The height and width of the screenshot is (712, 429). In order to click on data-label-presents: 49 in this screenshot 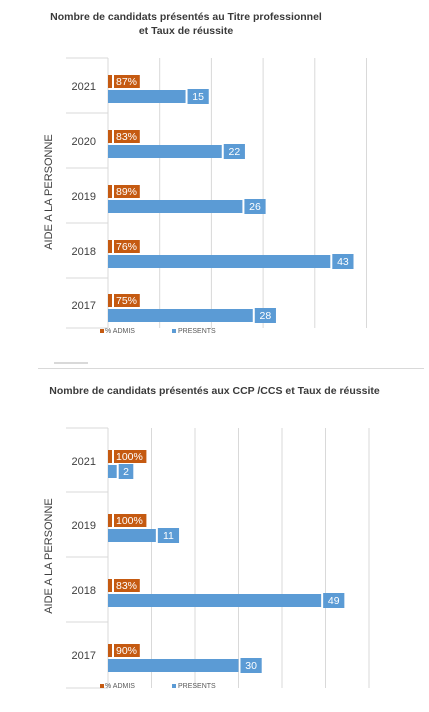, I will do `click(334, 601)`.